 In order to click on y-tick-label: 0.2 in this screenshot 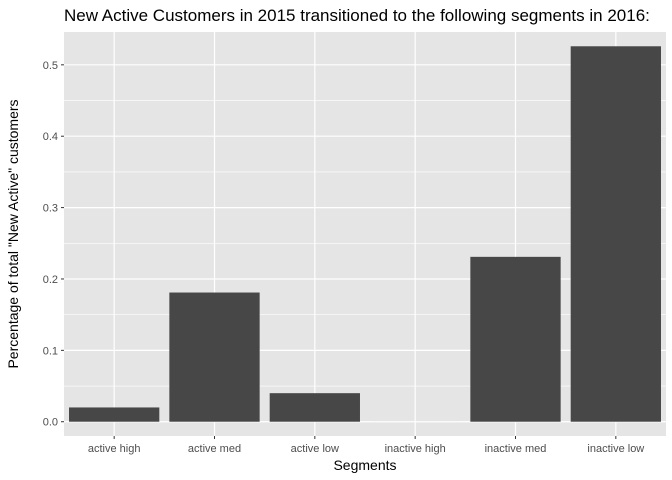, I will do `click(50, 280)`.